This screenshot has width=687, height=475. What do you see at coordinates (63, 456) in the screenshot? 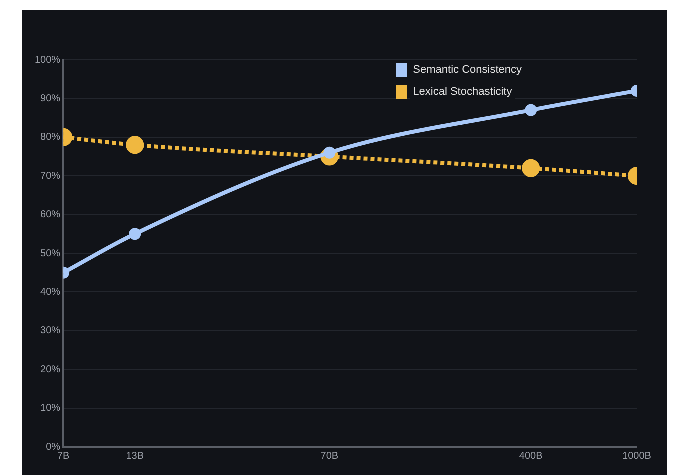
I see `x-tick-label: 7B` at bounding box center [63, 456].